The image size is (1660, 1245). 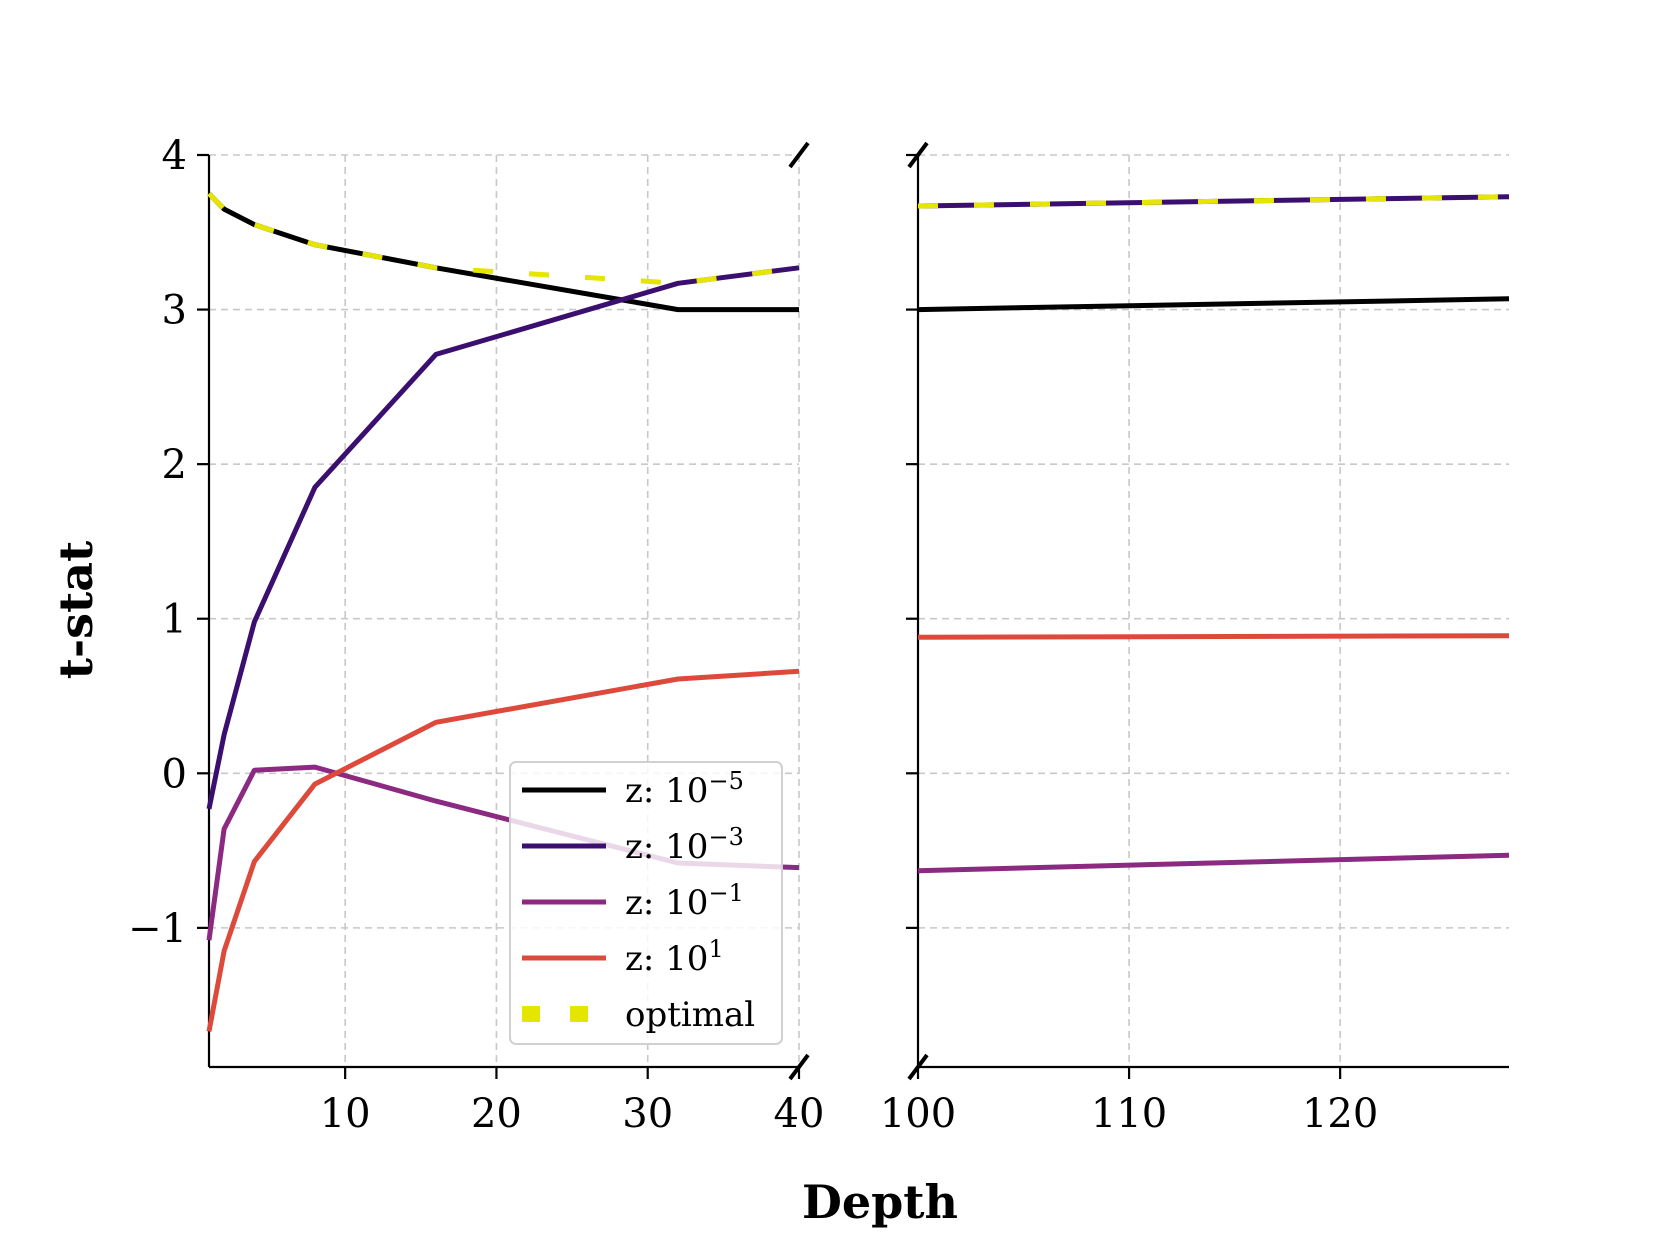 I want to click on legend-label-z1p: z: 101, so click(x=674, y=957).